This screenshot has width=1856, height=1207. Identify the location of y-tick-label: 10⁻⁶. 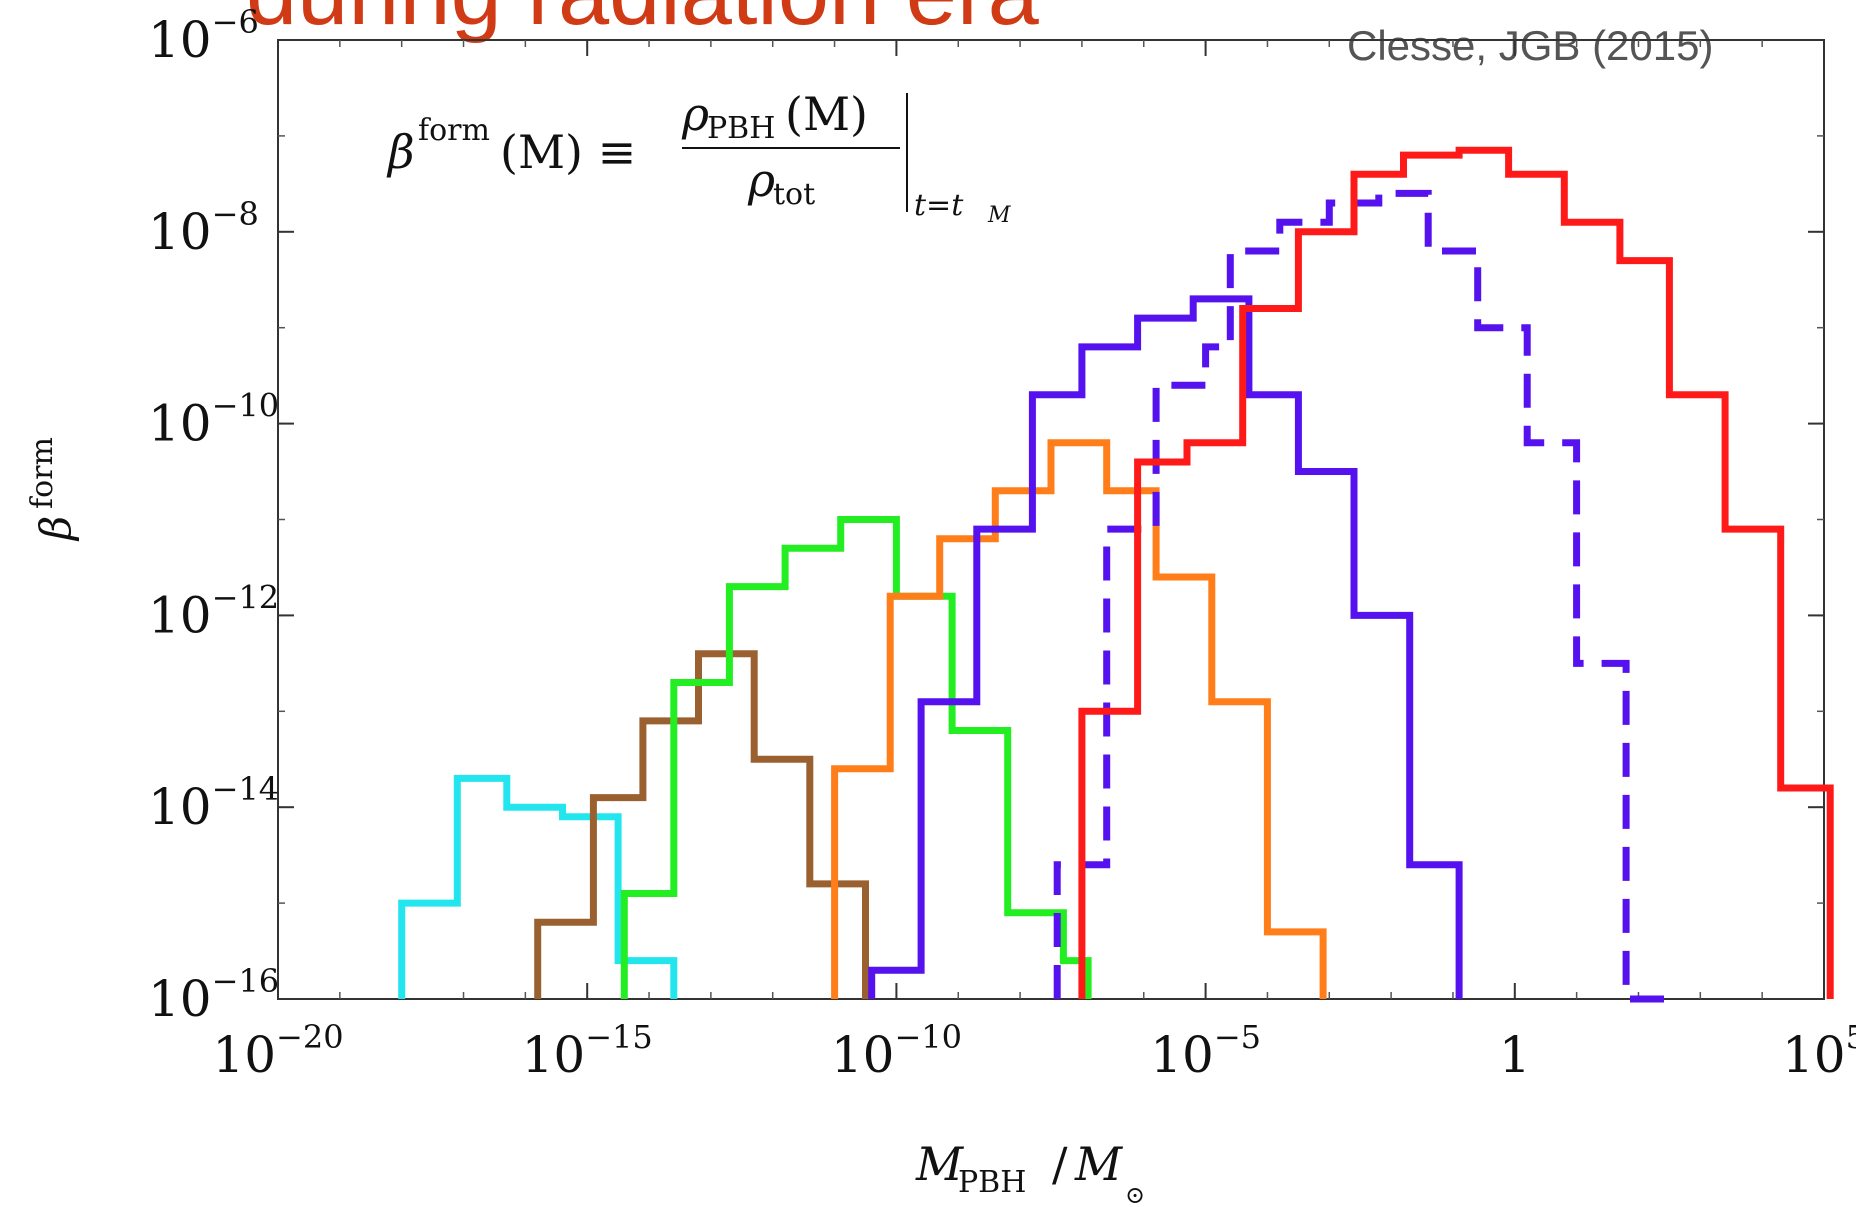
(203, 36).